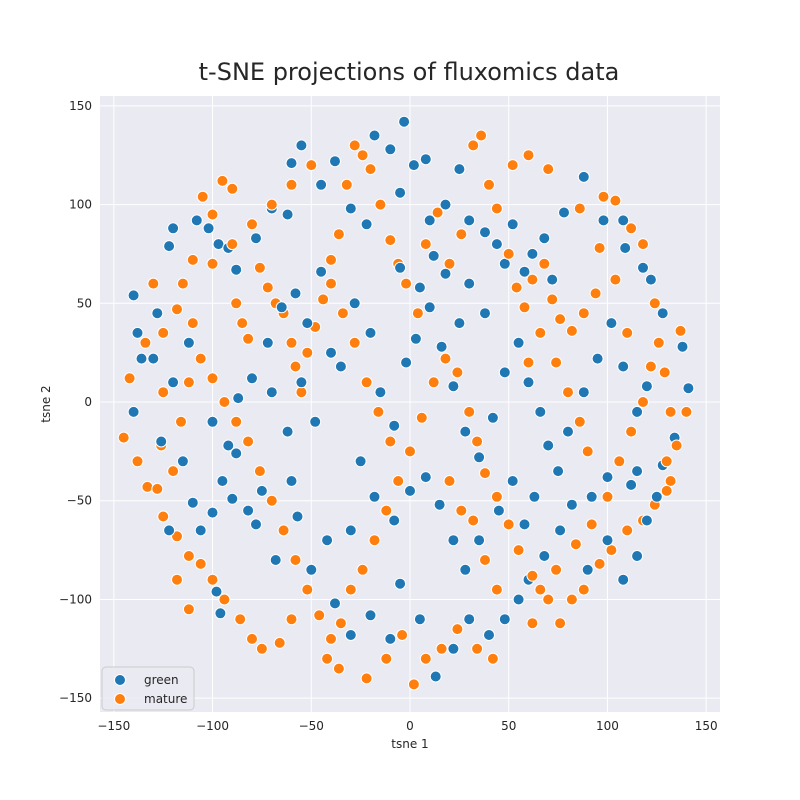 The width and height of the screenshot is (800, 800). I want to click on y-tick-label: 50, so click(84, 303).